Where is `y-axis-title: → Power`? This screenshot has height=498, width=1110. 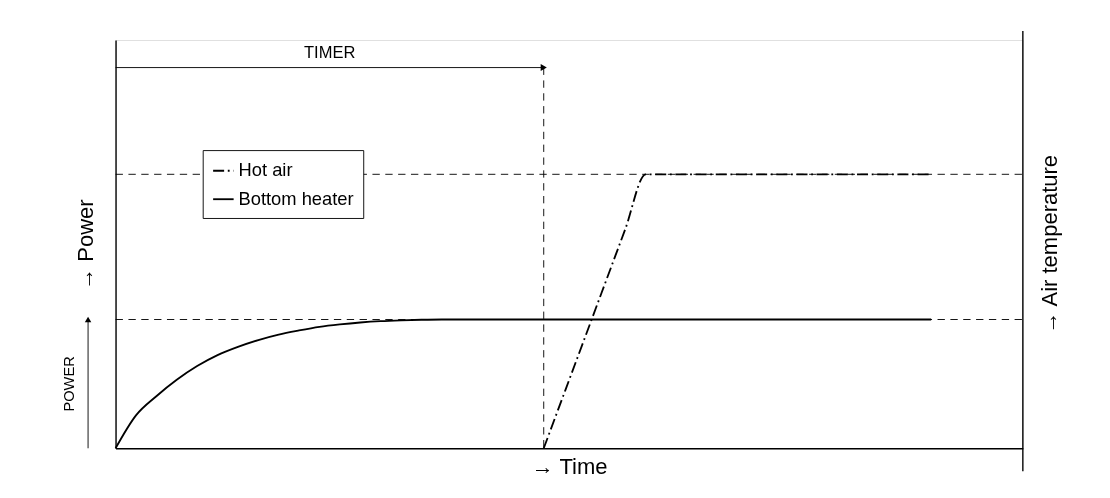 y-axis-title: → Power is located at coordinates (86, 244).